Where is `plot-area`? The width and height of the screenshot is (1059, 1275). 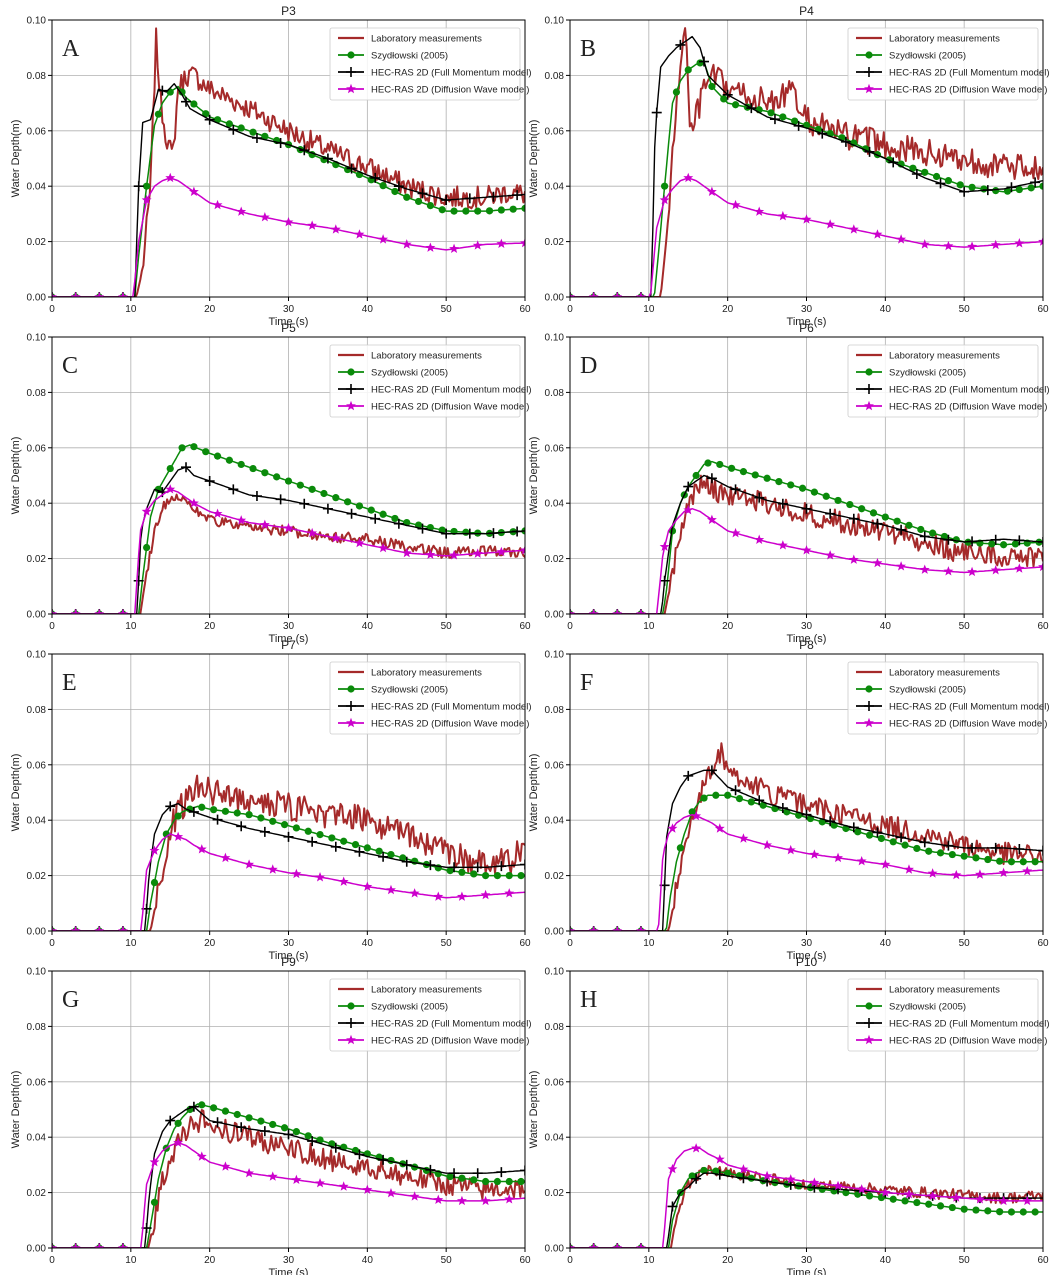
plot-area is located at coordinates (806, 162).